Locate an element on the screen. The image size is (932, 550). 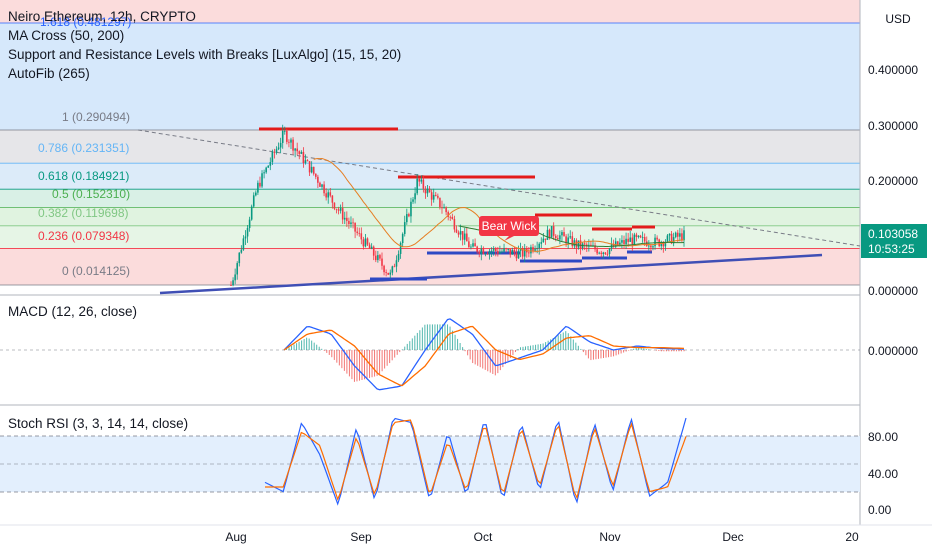
indicator-autofib: AutoFib (265) is located at coordinates (49, 73).